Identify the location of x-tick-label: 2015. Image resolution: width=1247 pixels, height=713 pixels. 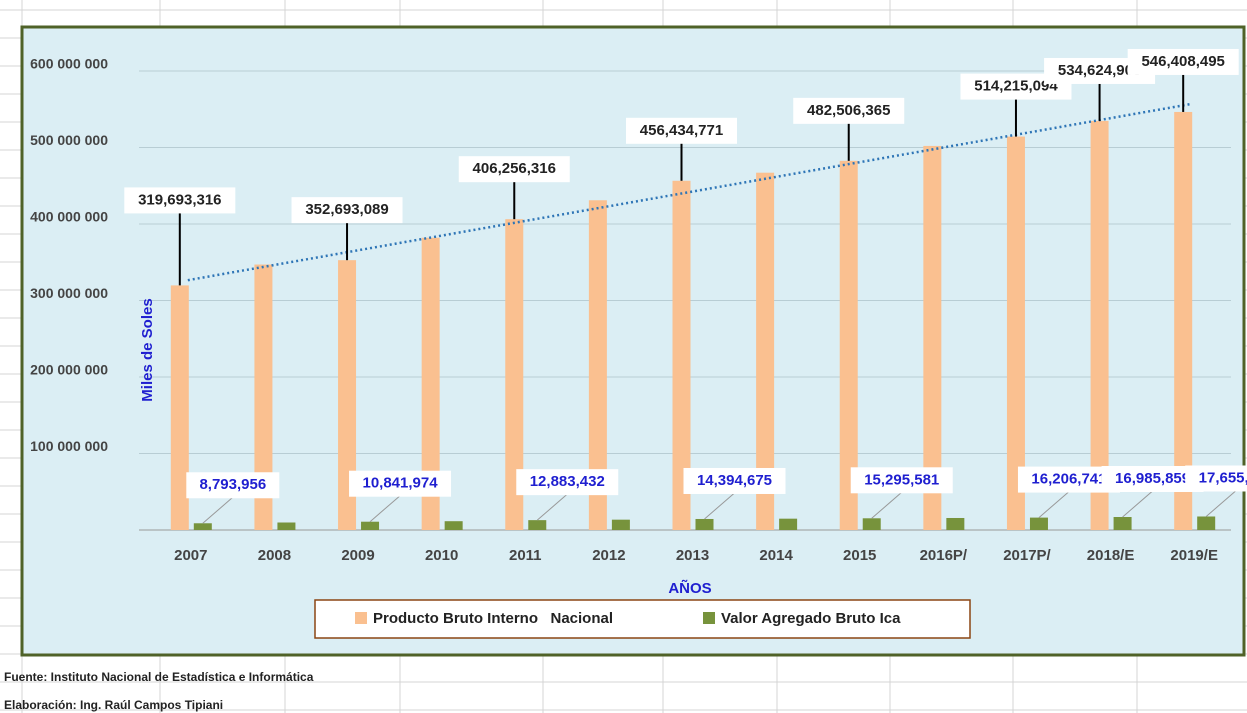
(859, 555).